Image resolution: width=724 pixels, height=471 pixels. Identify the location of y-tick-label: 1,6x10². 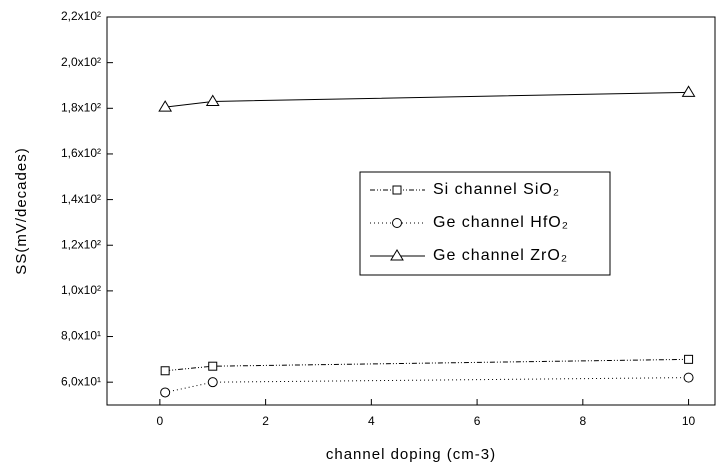
(81, 153).